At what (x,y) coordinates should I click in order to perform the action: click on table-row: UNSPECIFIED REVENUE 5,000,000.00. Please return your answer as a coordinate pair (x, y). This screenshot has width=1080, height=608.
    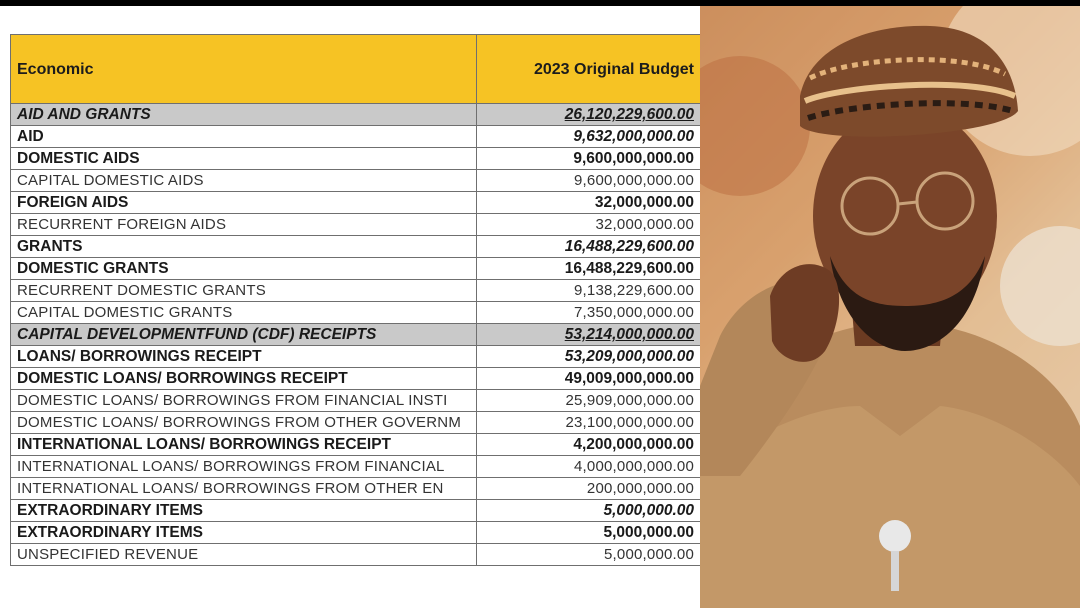
    Looking at the image, I should click on (355, 554).